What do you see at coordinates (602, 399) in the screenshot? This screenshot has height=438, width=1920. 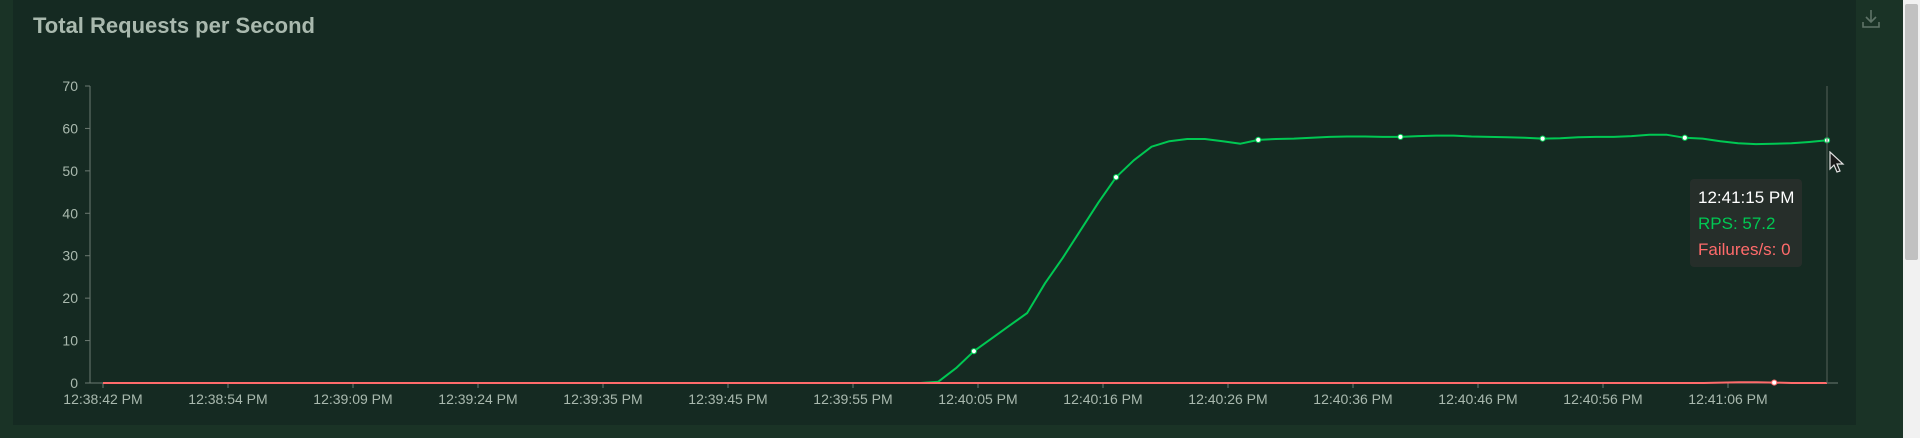 I see `x-tick-label: 12:39:35 PM` at bounding box center [602, 399].